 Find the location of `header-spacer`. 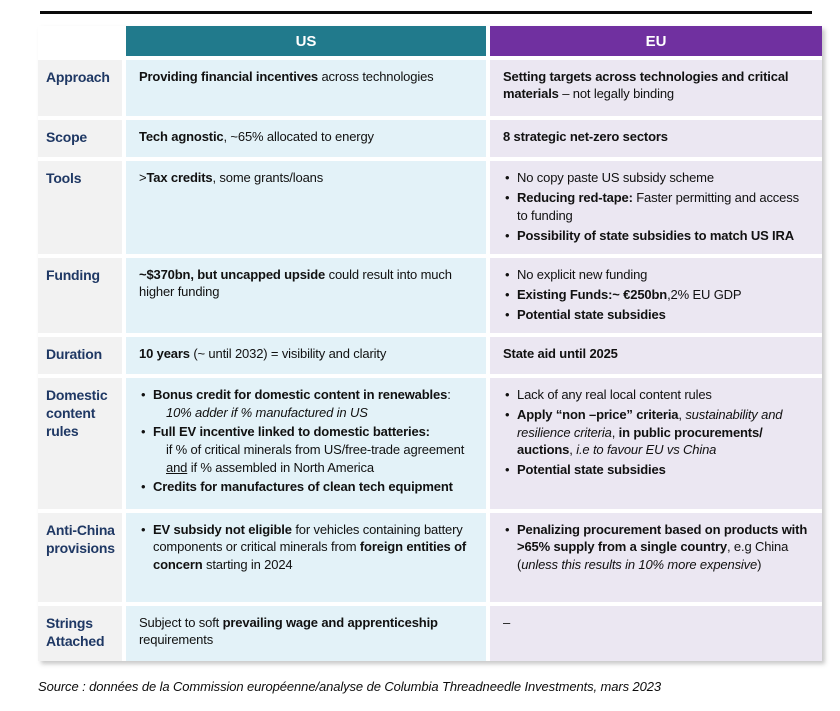

header-spacer is located at coordinates (80, 41).